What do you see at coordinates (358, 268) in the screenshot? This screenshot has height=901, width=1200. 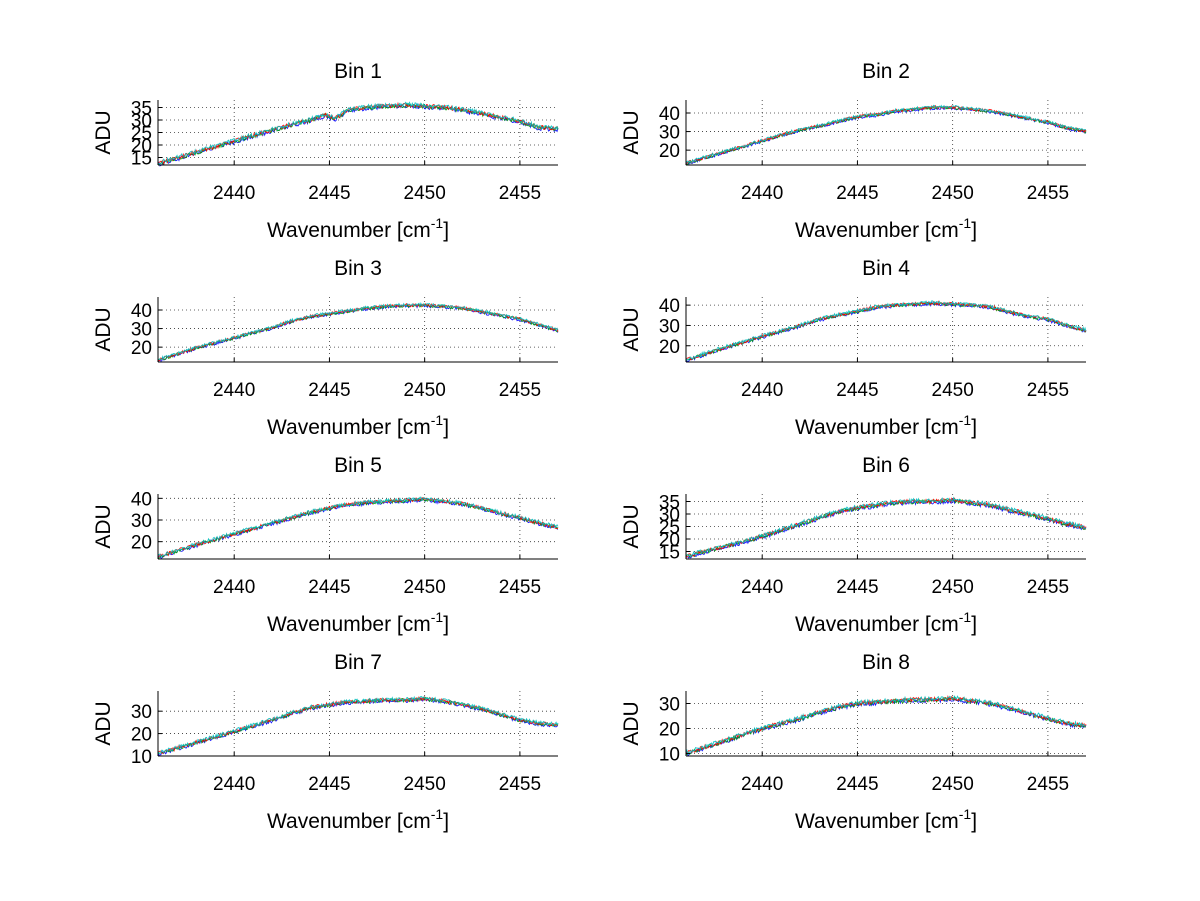 I see `panel-title: Bin 3` at bounding box center [358, 268].